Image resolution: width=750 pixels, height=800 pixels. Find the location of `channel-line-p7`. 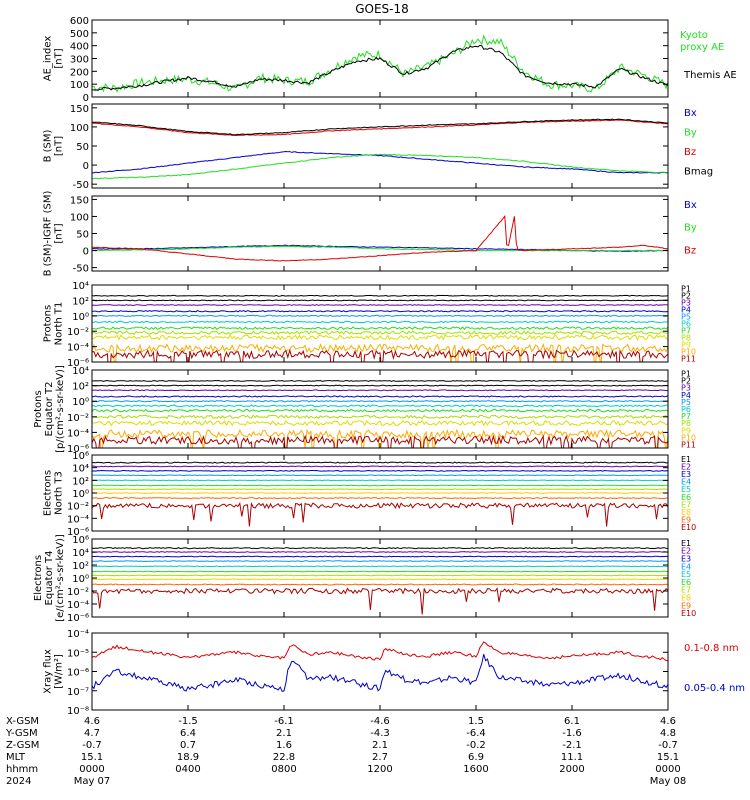

channel-line-p7 is located at coordinates (380, 410).